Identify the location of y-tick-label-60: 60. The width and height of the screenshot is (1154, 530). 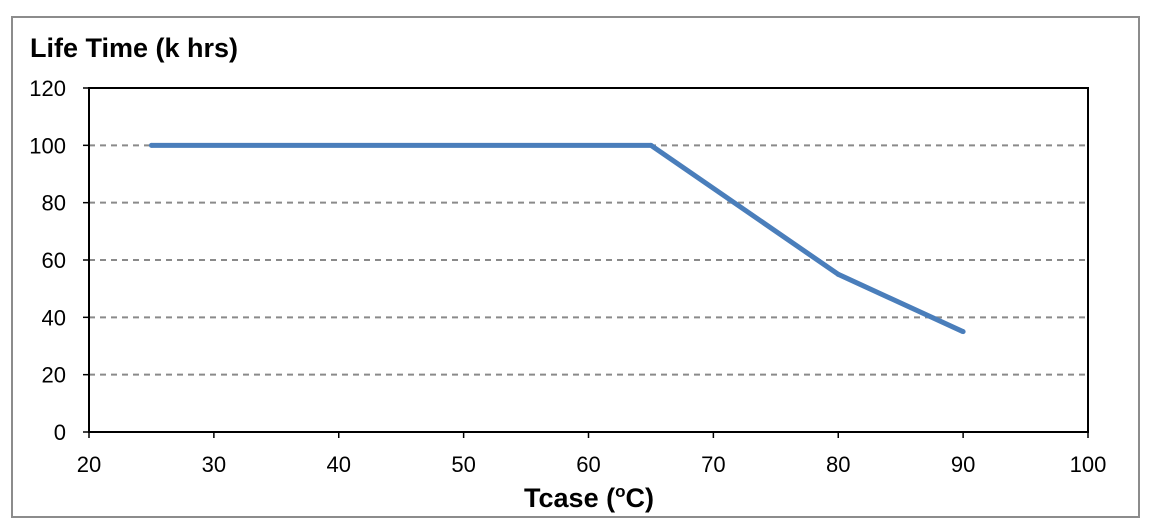
(54, 260).